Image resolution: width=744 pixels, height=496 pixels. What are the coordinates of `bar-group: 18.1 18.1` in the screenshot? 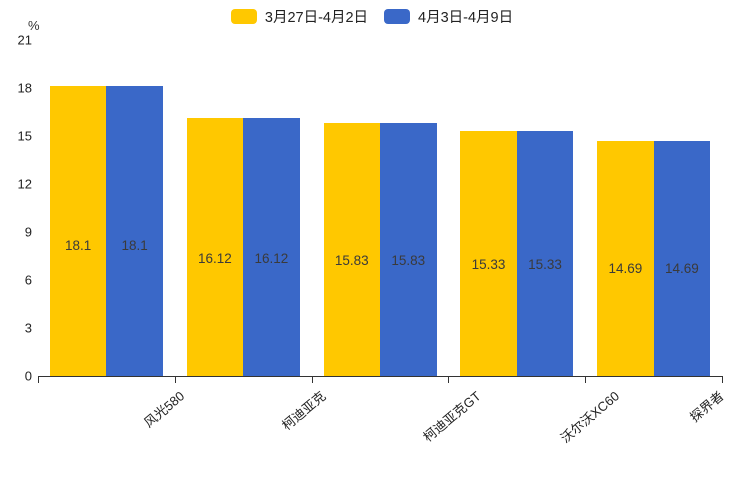 It's located at (106, 208).